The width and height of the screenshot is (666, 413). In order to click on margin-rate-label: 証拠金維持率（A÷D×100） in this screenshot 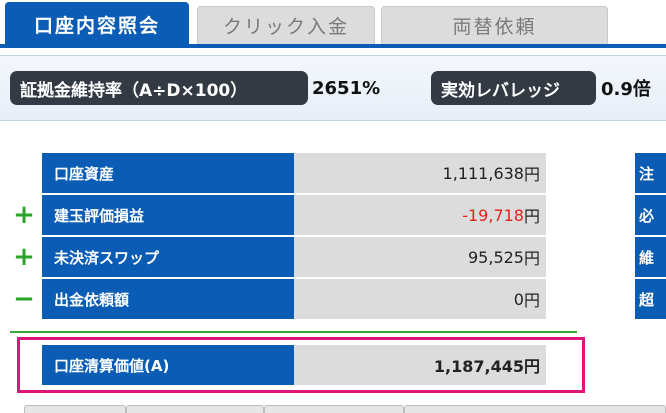, I will do `click(159, 88)`.